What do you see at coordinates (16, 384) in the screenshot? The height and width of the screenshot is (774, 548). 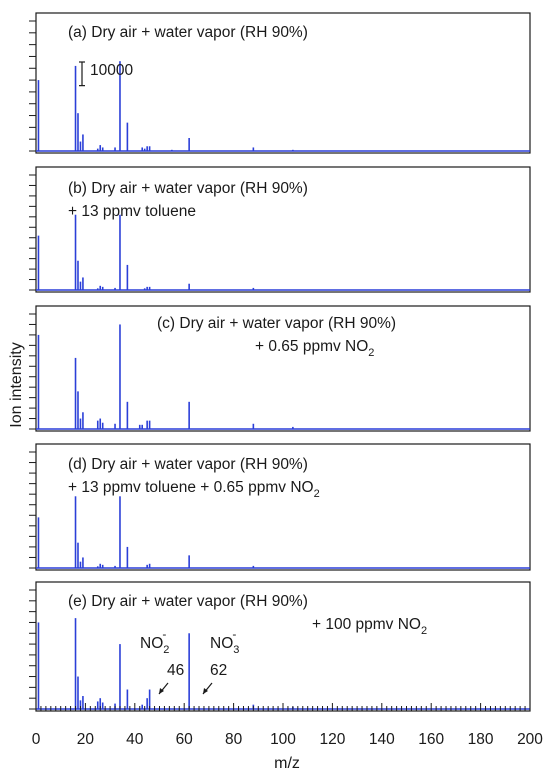 I see `y-axis-label: Ion intensity` at bounding box center [16, 384].